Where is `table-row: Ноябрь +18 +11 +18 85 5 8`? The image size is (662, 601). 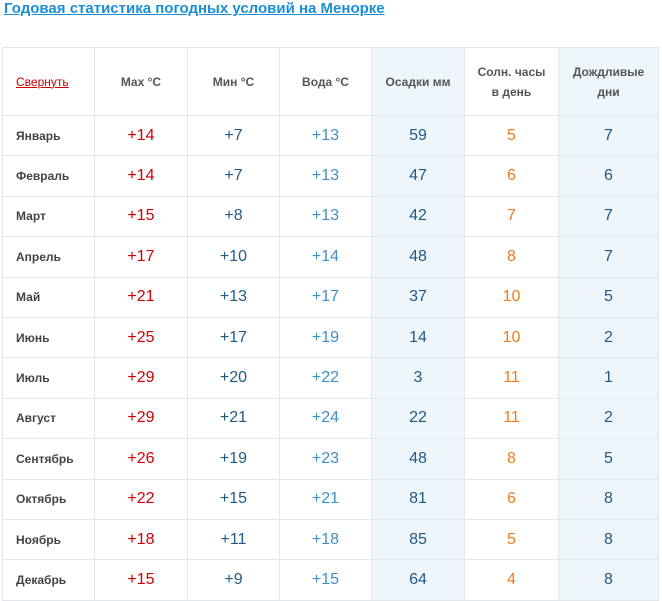
table-row: Ноябрь +18 +11 +18 85 5 8 is located at coordinates (330, 539).